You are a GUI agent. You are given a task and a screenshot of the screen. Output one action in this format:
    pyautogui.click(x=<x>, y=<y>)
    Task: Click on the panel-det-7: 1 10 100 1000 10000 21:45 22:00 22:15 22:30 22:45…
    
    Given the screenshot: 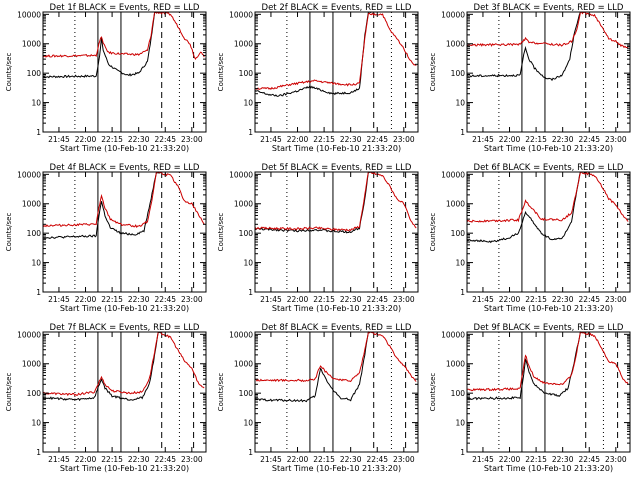 What is the action you would take?
    pyautogui.click(x=106, y=398)
    